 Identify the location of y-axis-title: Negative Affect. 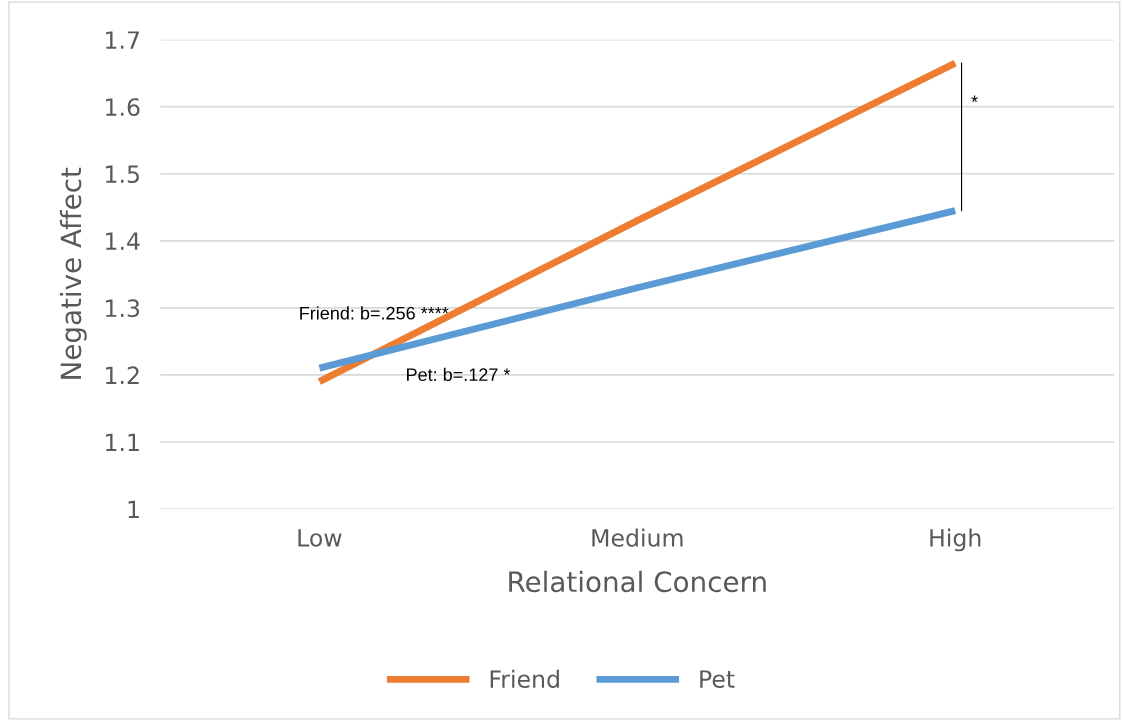
(73, 273).